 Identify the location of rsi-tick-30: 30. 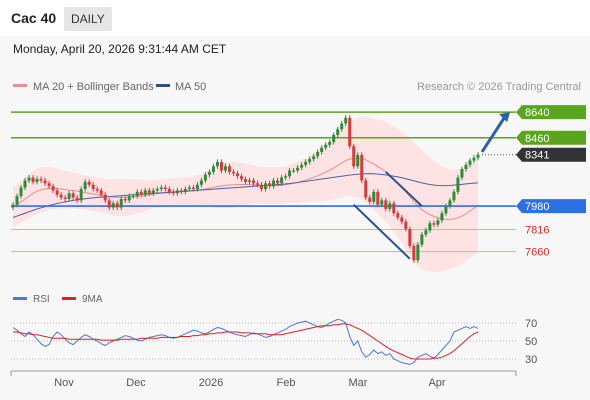
(531, 360).